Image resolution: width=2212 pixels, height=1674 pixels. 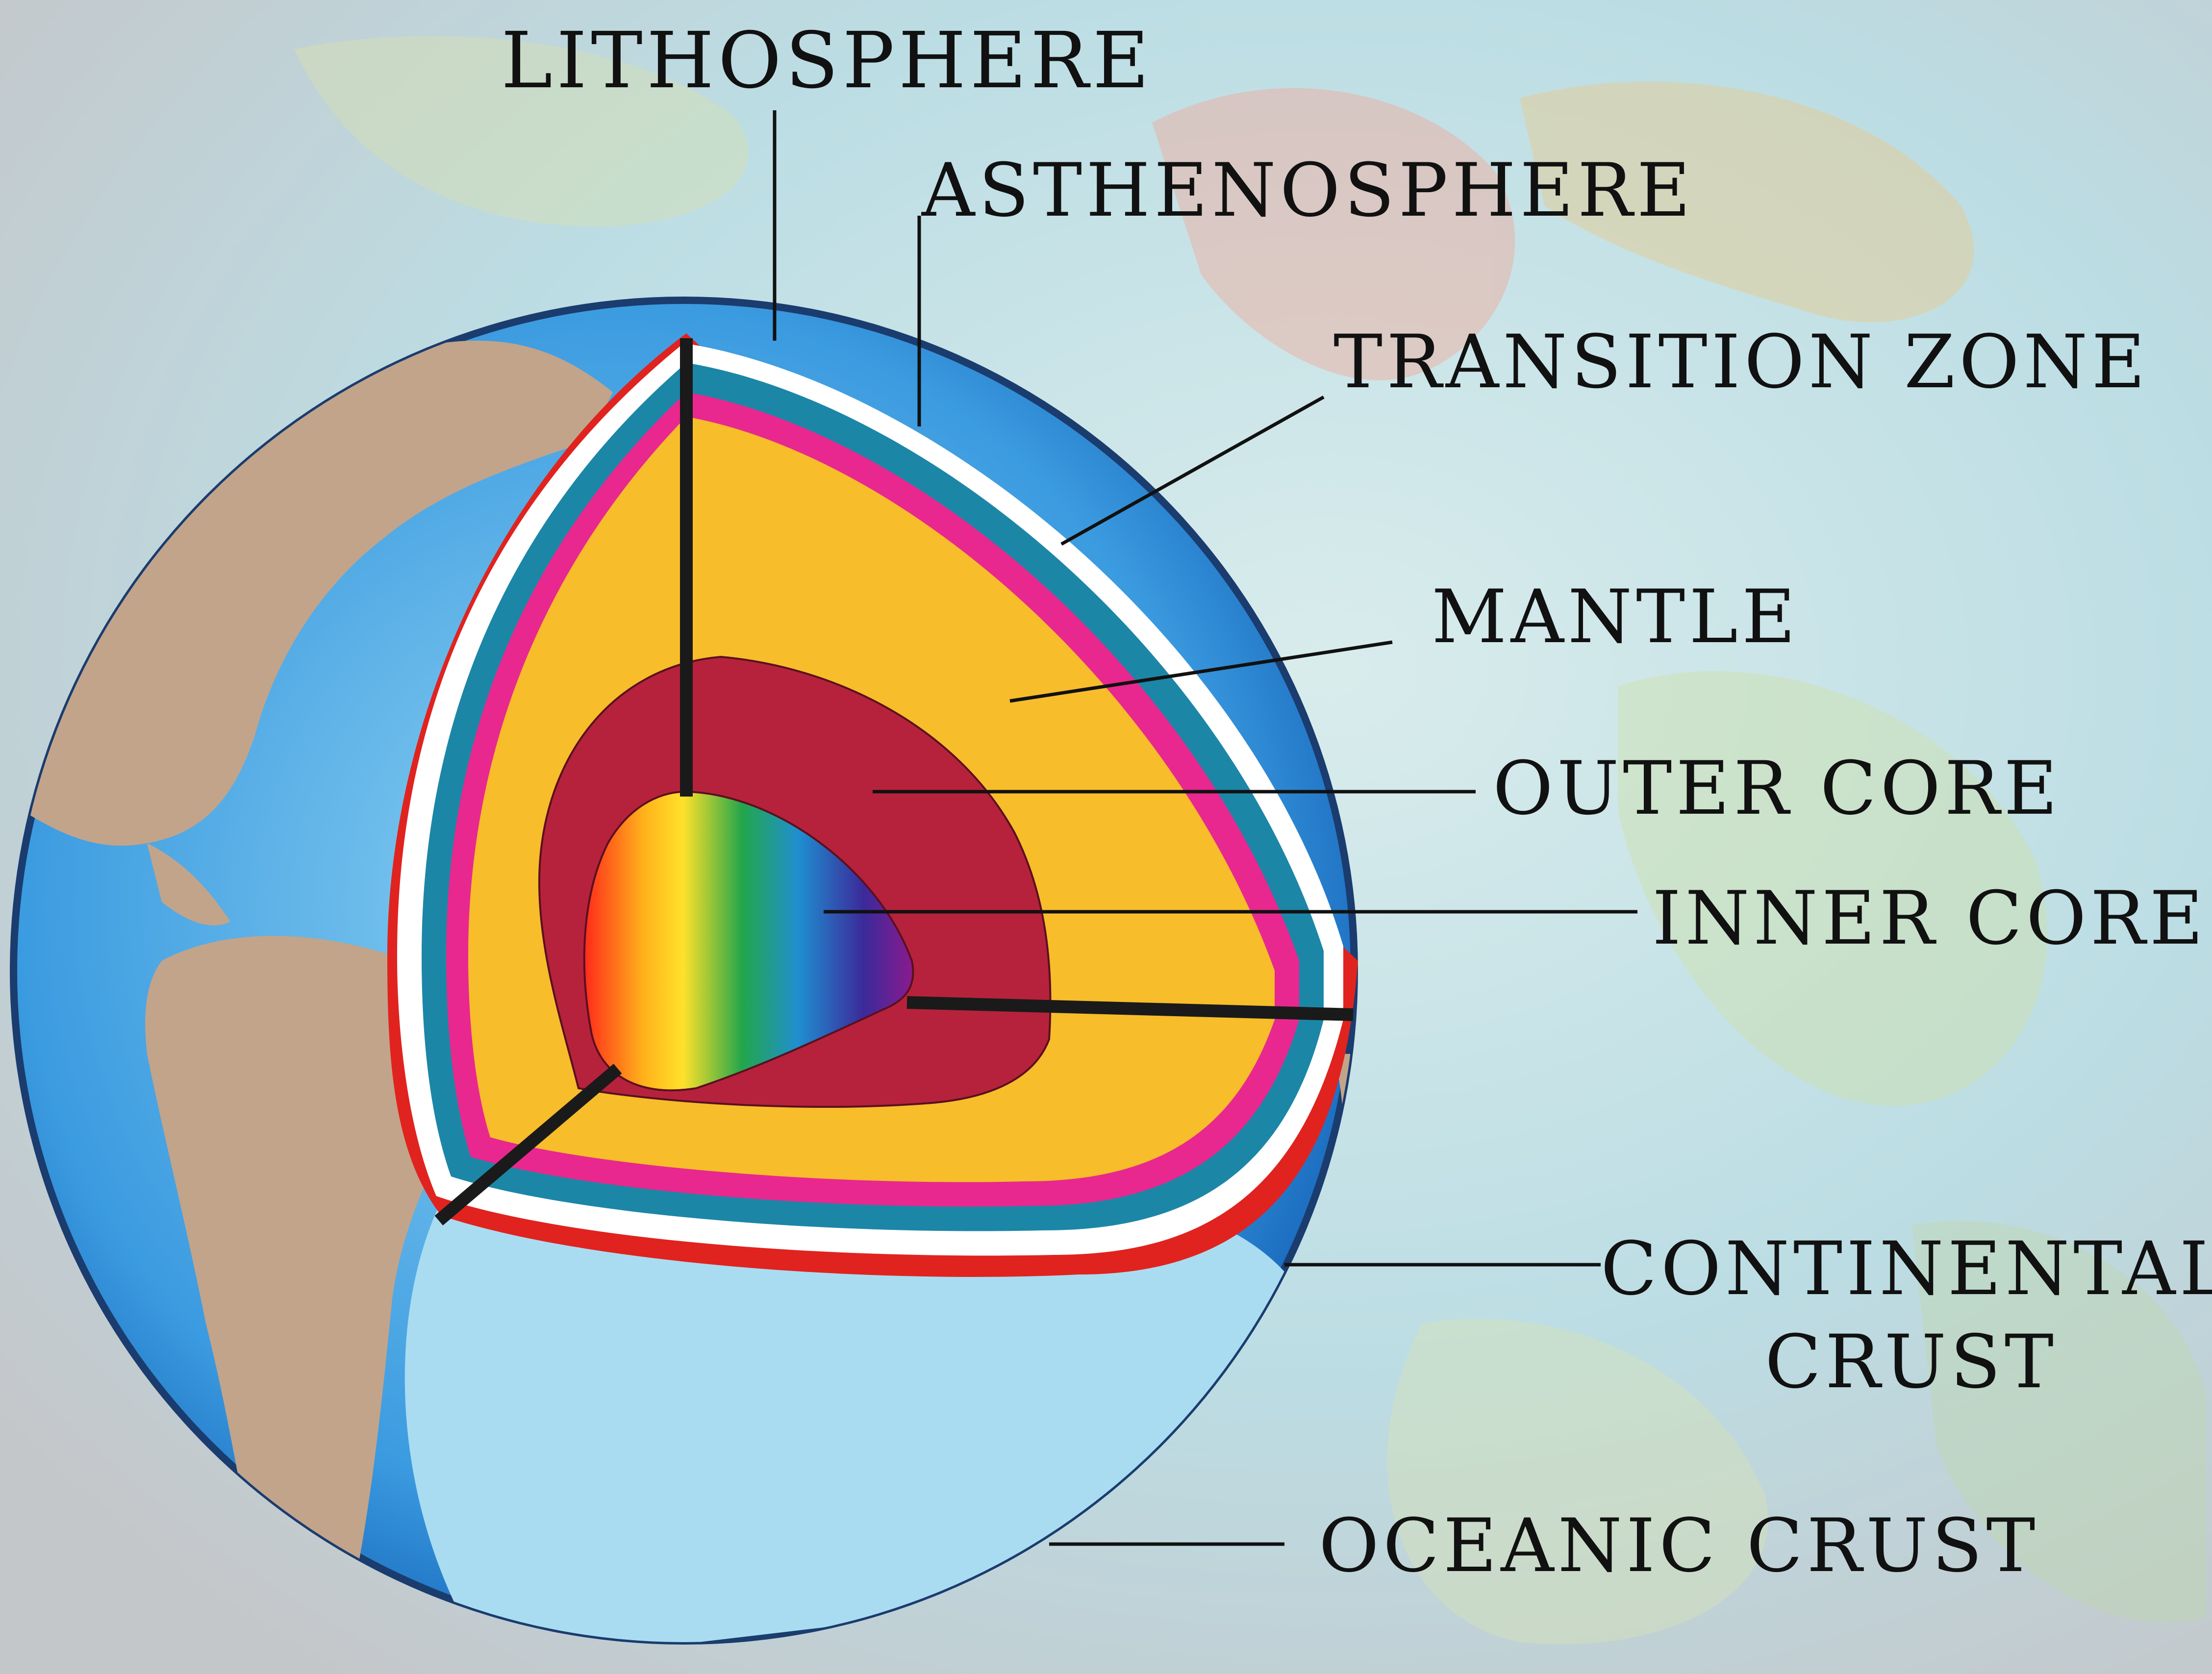 I want to click on label-lithosphere: LITHOSPHERE, so click(x=827, y=61).